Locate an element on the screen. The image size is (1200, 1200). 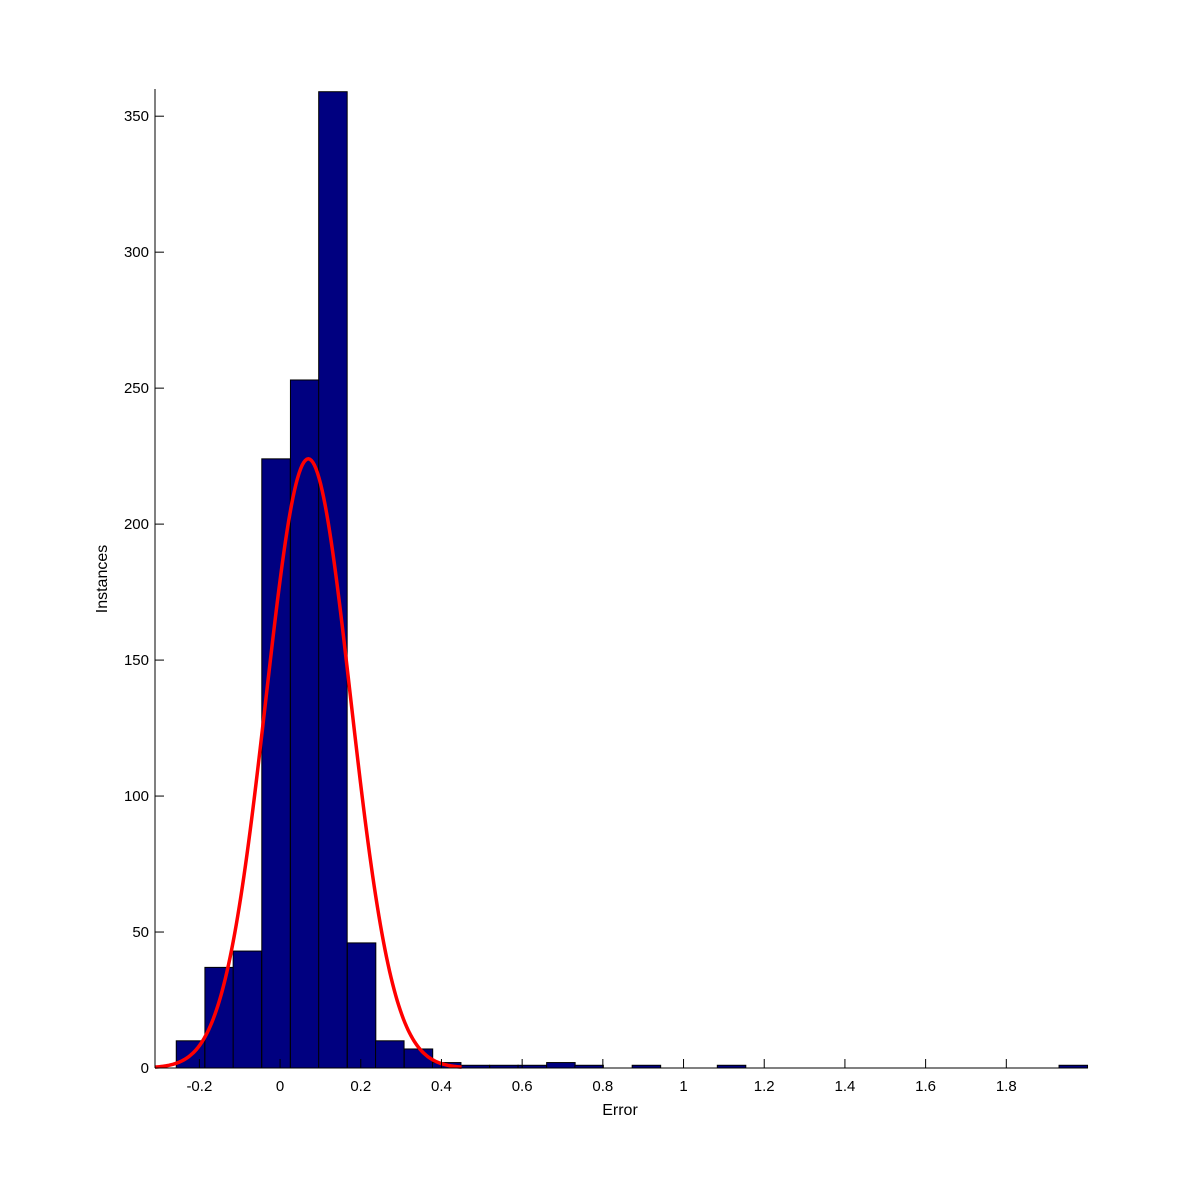
x-tick-label: -0.2 is located at coordinates (199, 1086).